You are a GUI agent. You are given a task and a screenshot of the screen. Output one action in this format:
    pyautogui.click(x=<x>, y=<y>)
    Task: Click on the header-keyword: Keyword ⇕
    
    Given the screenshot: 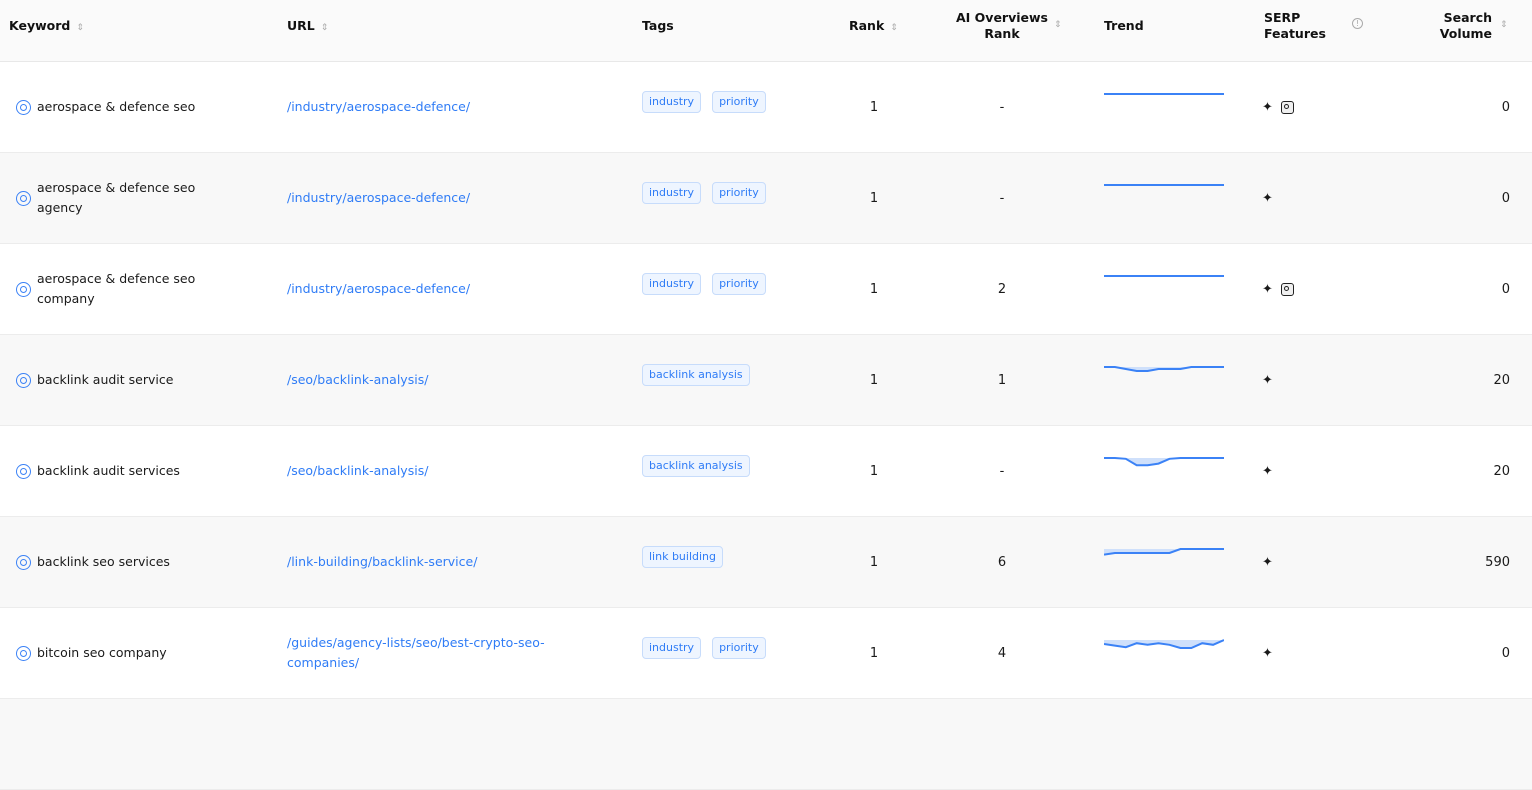 What is the action you would take?
    pyautogui.click(x=46, y=27)
    